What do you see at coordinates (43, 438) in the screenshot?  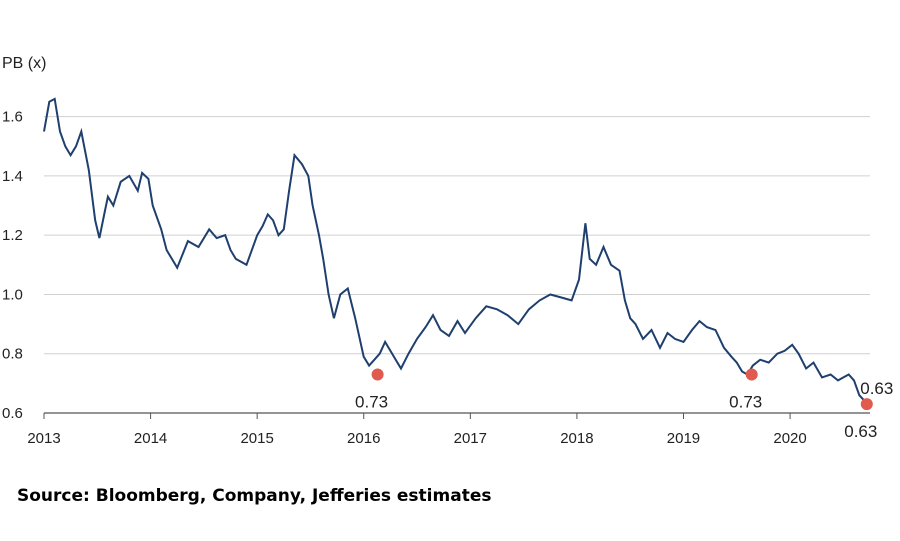 I see `x-tick-label: 2013` at bounding box center [43, 438].